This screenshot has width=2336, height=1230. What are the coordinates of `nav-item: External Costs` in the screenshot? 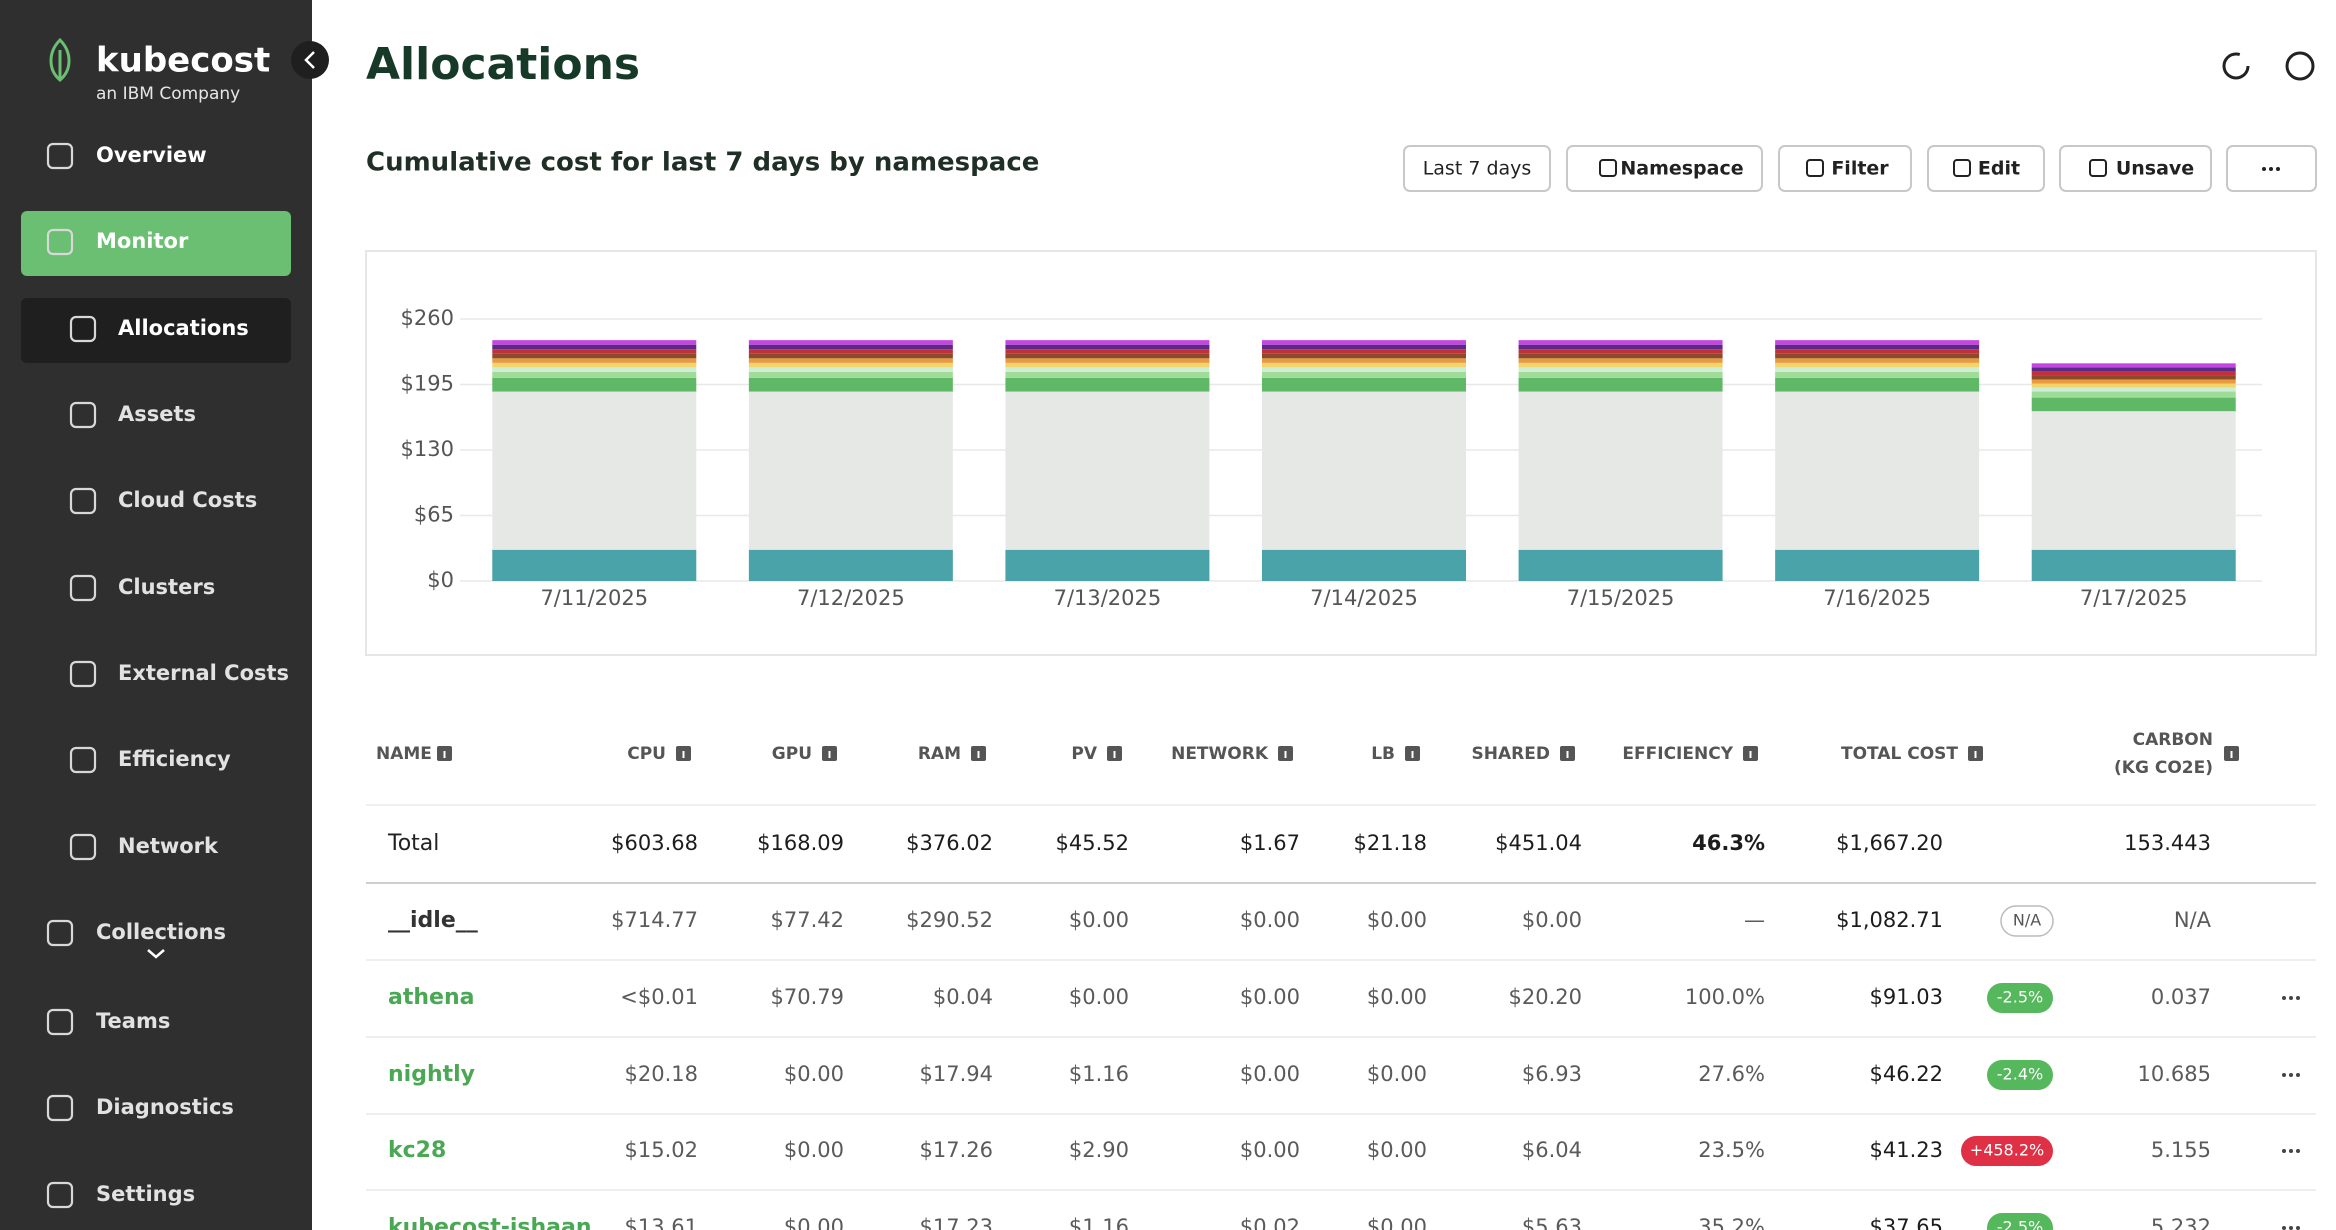 It's located at (203, 673).